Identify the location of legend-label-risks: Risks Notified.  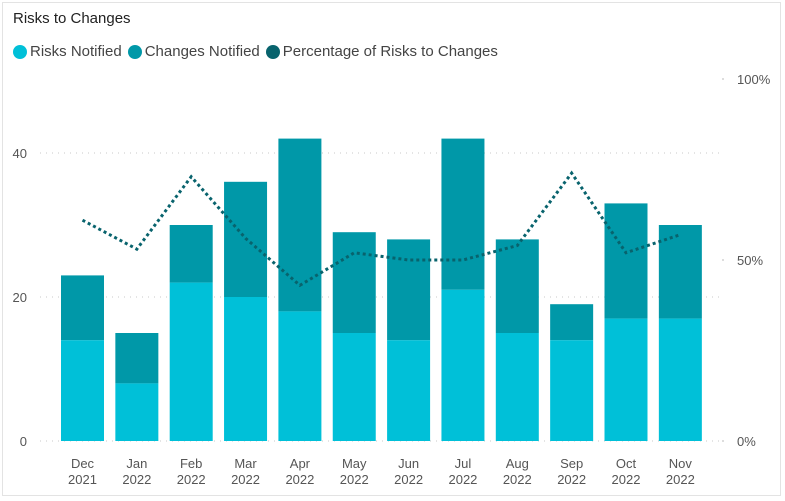
(76, 51).